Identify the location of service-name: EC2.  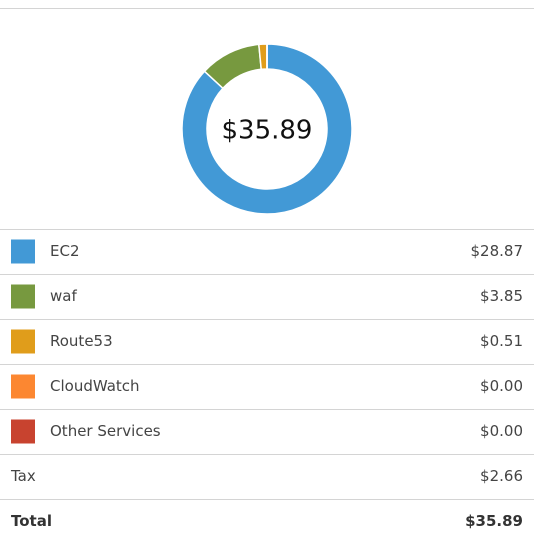
(65, 251).